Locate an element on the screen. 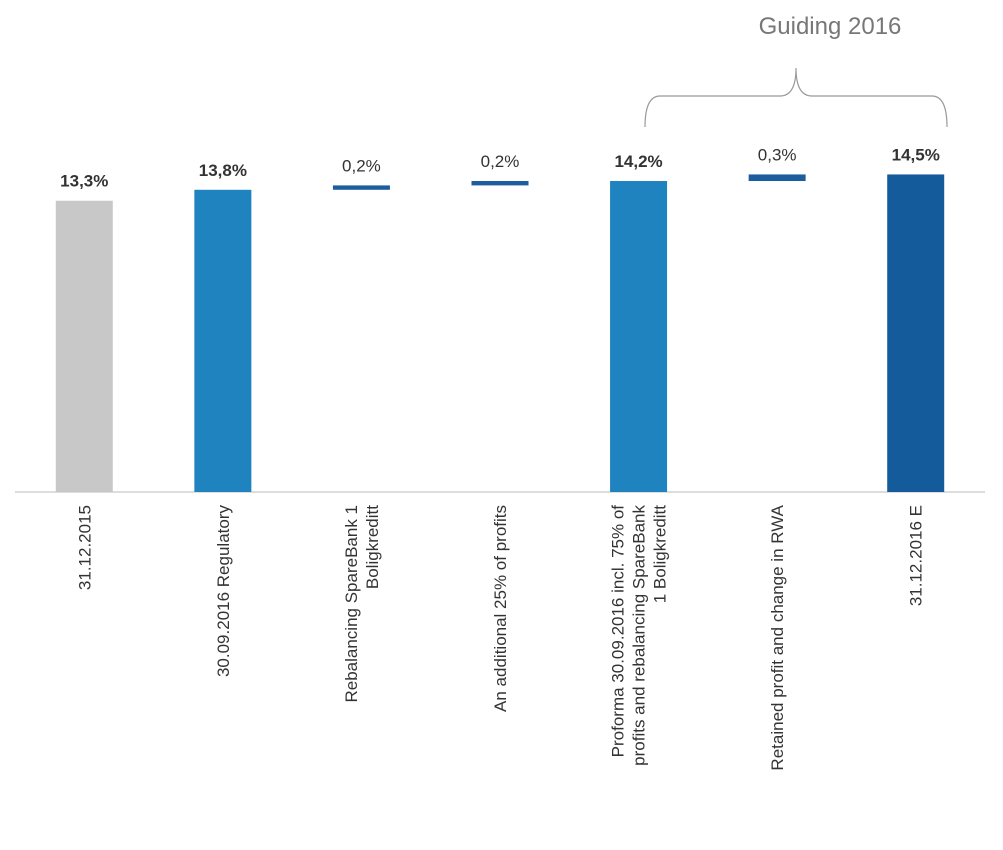 This screenshot has width=1003, height=850. x-tick-group: 30.09.2016 Regulatory is located at coordinates (223, 591).